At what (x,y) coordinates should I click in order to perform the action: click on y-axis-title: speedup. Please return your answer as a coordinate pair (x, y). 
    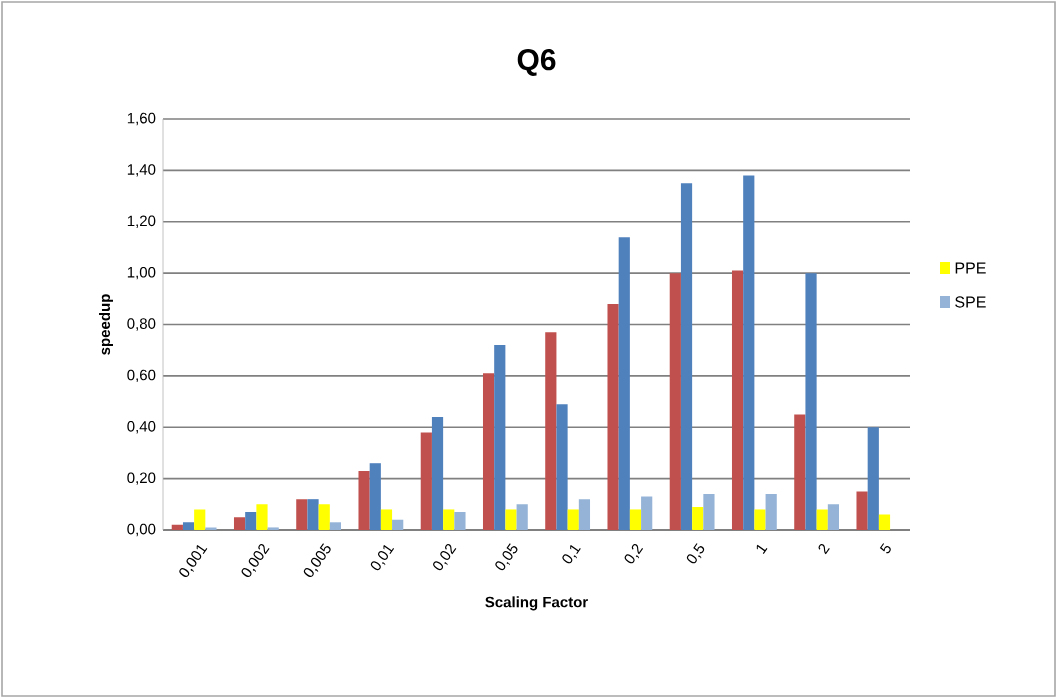
    Looking at the image, I should click on (106, 324).